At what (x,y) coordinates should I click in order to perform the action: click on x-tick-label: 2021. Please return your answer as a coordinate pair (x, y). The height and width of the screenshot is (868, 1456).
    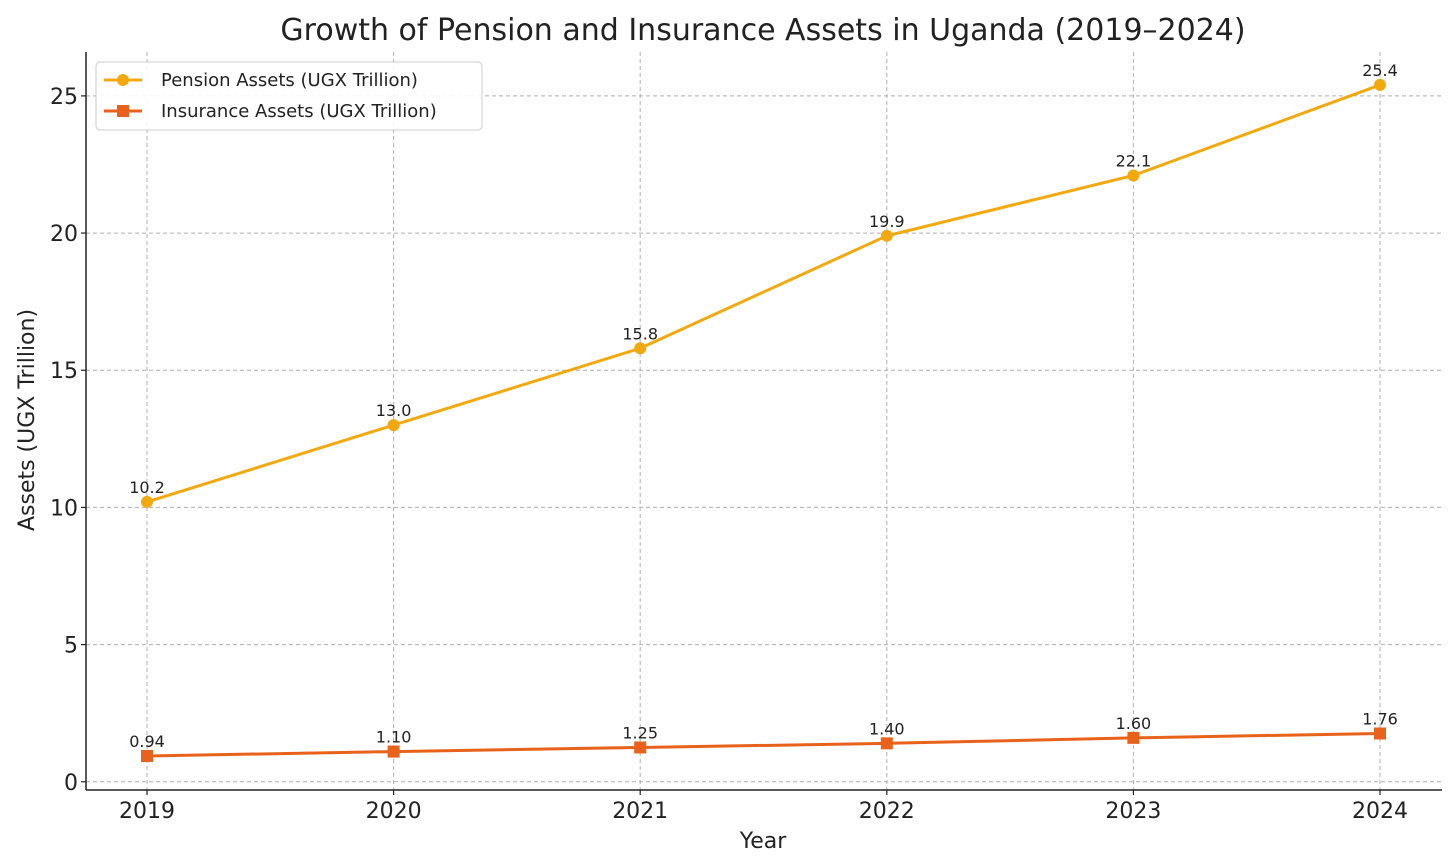
    Looking at the image, I should click on (640, 811).